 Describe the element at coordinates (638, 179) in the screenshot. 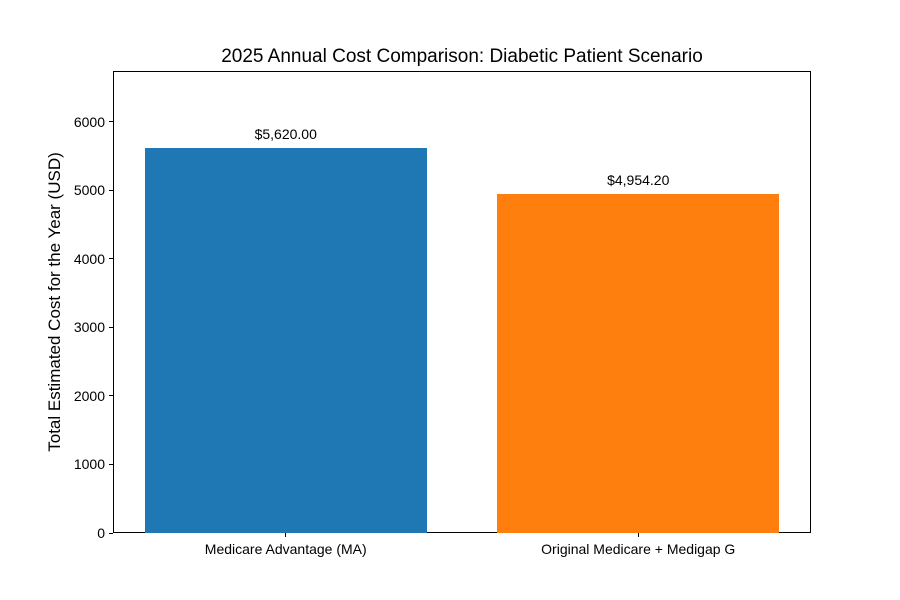

I see `bar-value-label: $4,954.20` at that location.